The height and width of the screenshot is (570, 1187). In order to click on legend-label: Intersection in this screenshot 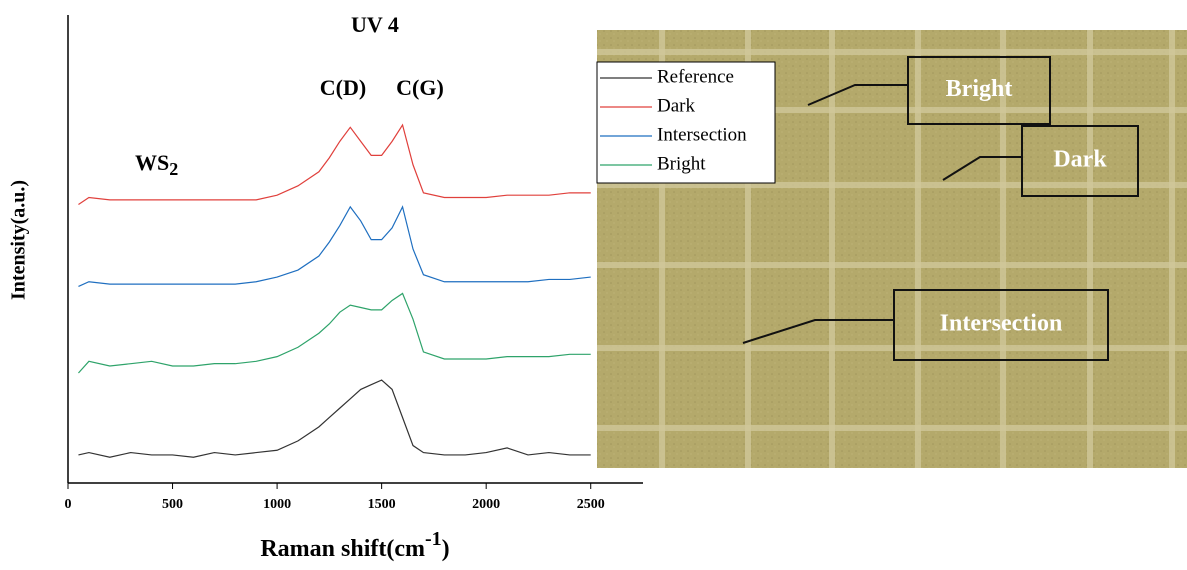, I will do `click(702, 134)`.